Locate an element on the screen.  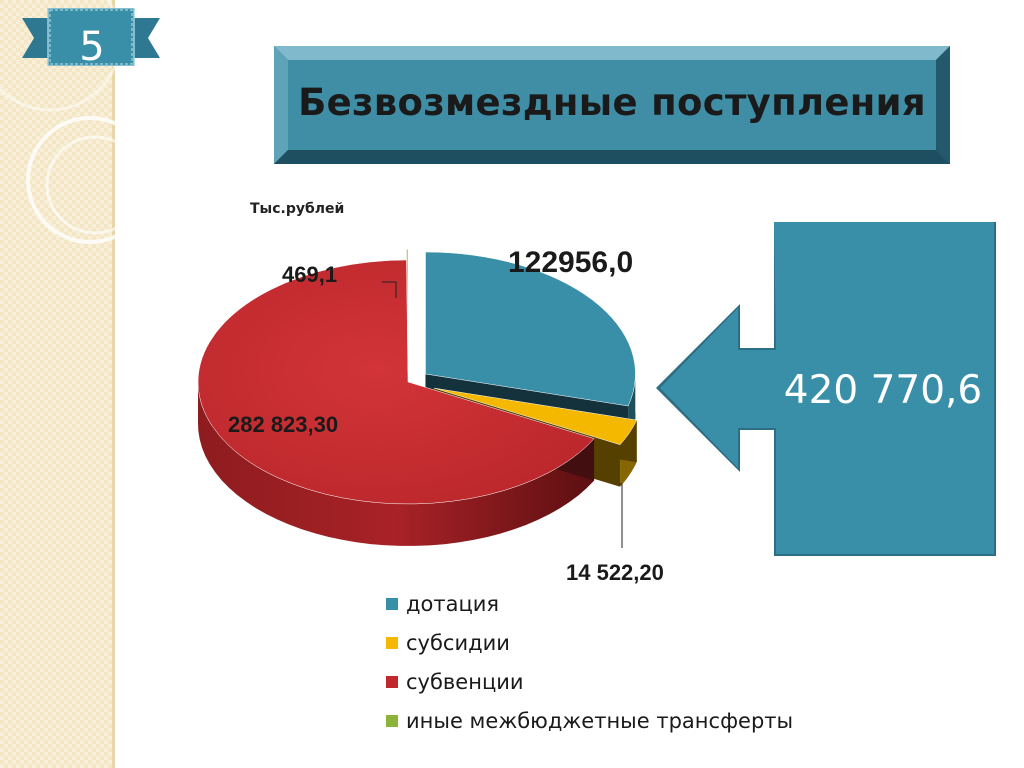
slide-number-ribbon is located at coordinates (91, 37).